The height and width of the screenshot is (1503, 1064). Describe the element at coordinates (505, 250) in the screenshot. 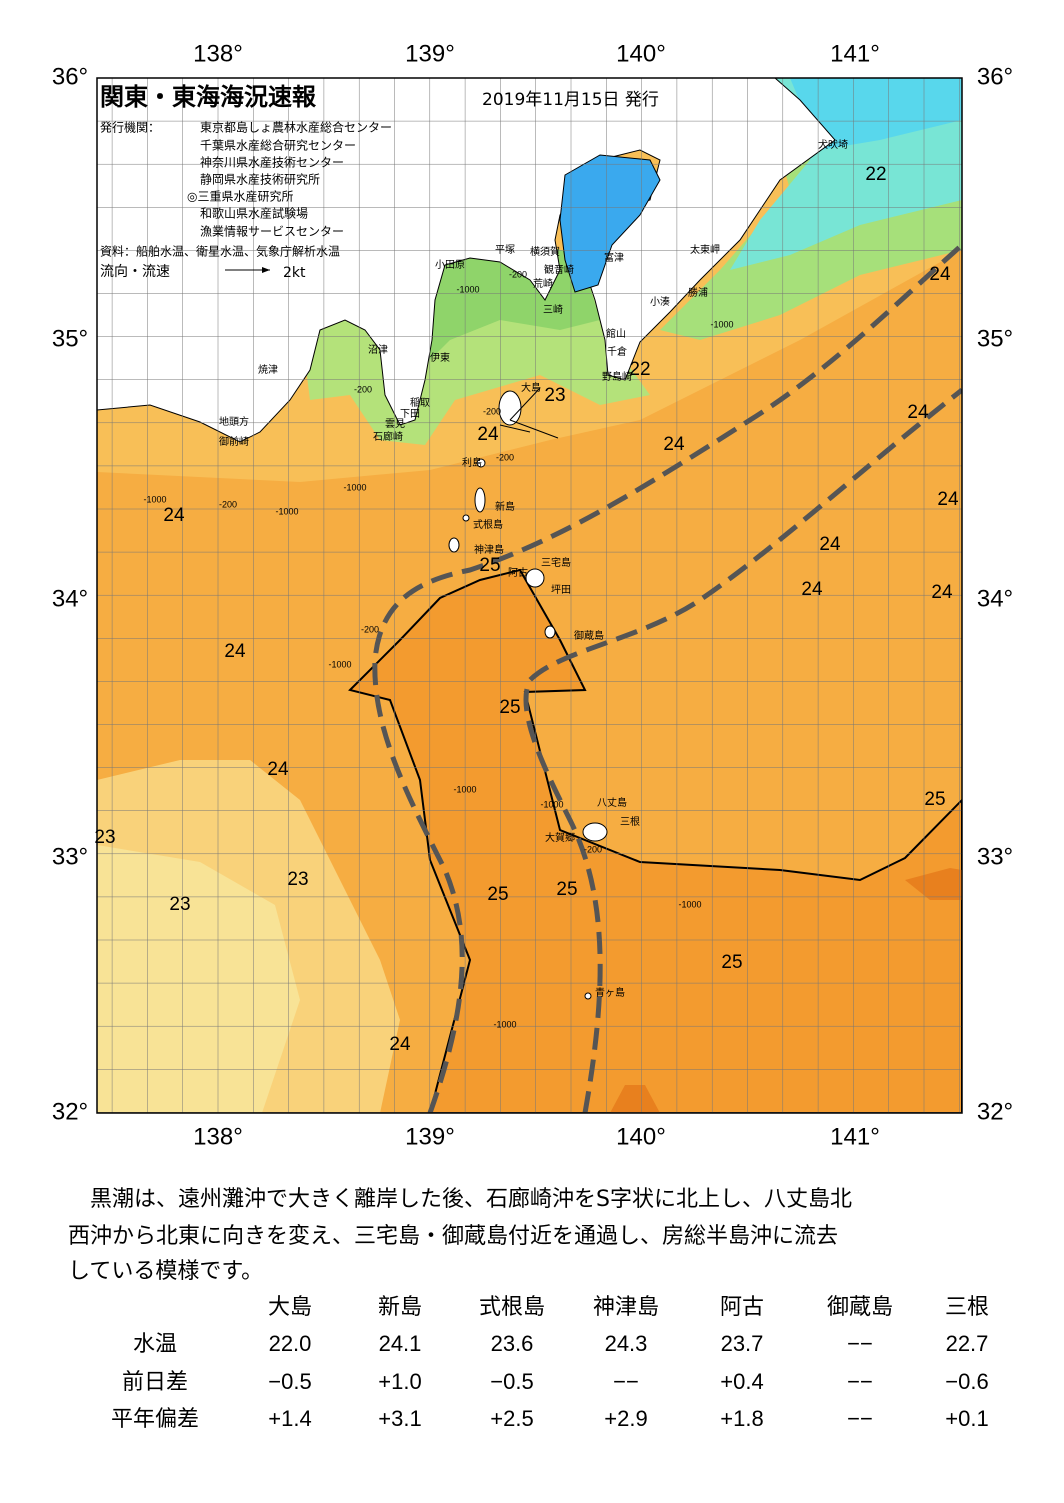

I see `place-name: 平塚` at that location.